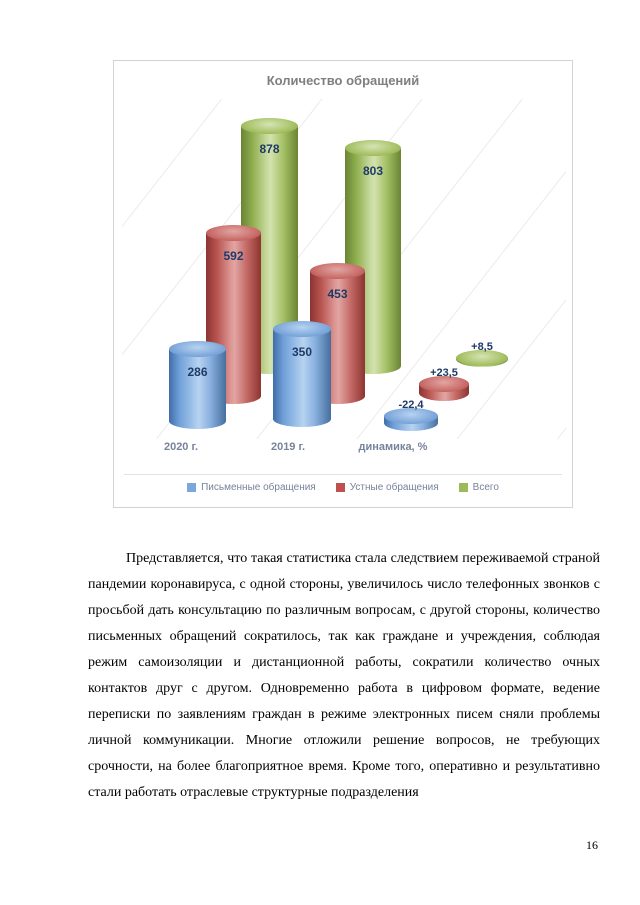  What do you see at coordinates (373, 171) in the screenshot?
I see `data-label: 803` at bounding box center [373, 171].